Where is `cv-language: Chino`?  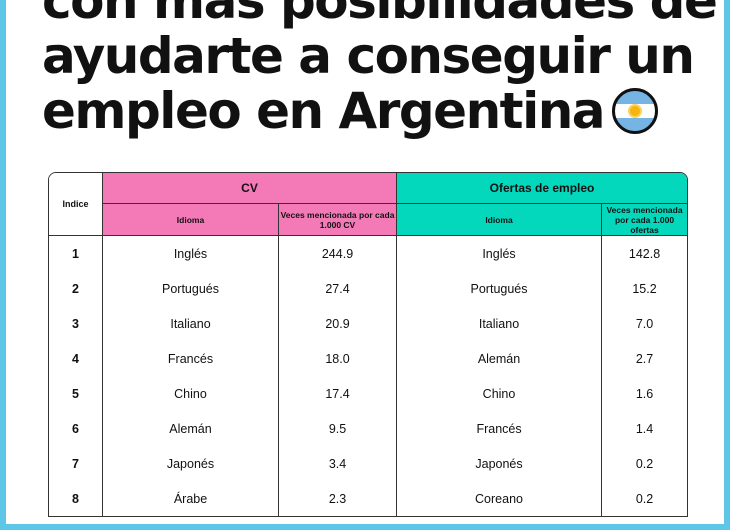 cv-language: Chino is located at coordinates (191, 393).